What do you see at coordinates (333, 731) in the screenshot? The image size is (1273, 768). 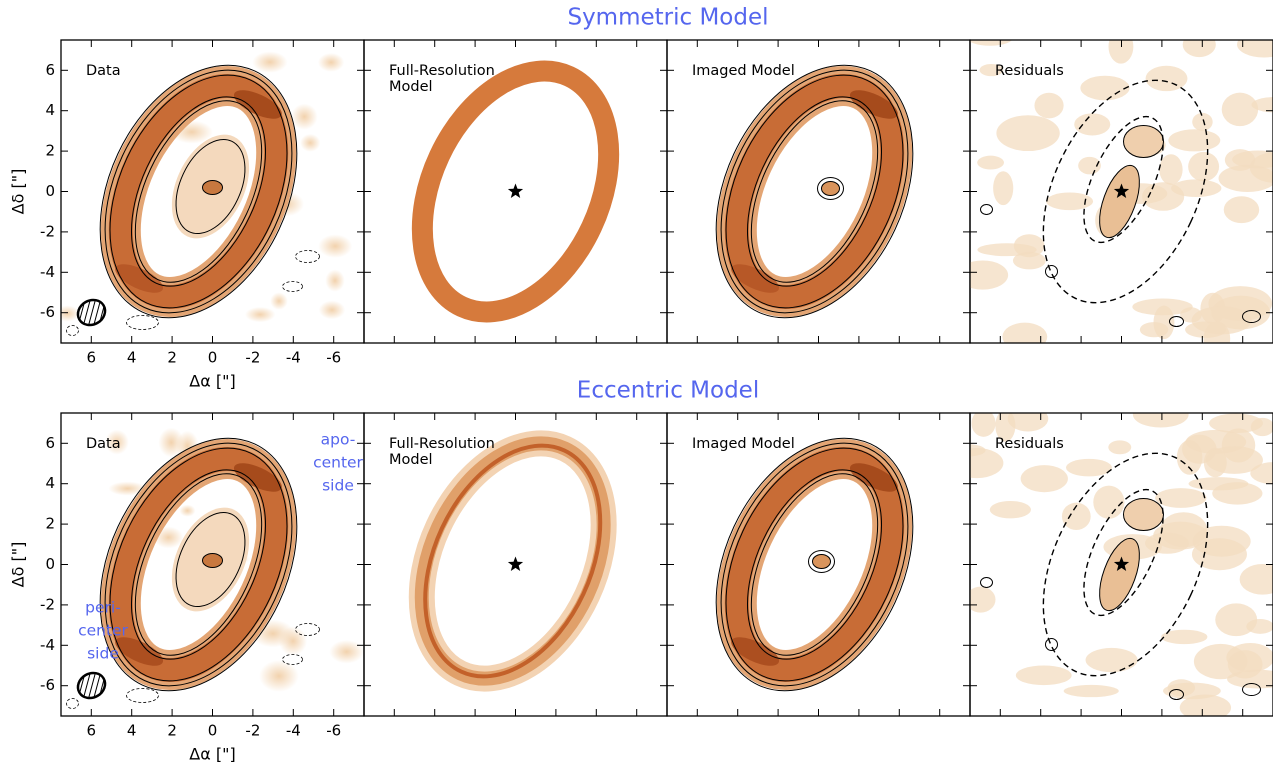 I see `x-tick-label: -6` at bounding box center [333, 731].